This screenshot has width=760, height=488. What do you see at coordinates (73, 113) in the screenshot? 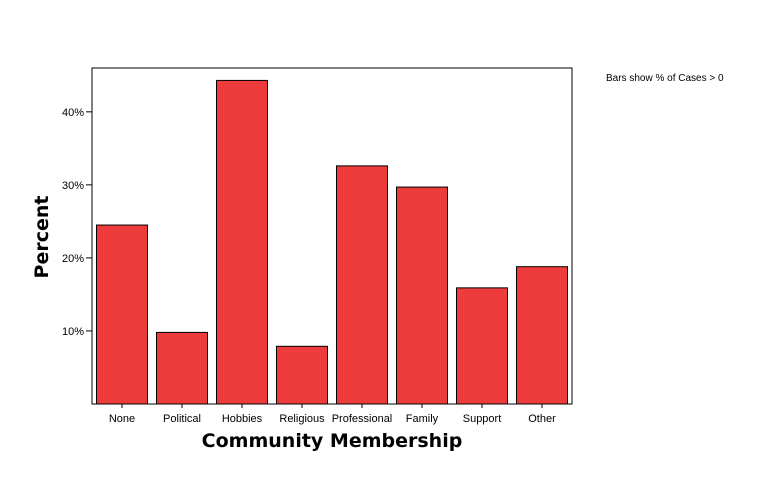
I see `y-tick-label: 40%` at bounding box center [73, 113].